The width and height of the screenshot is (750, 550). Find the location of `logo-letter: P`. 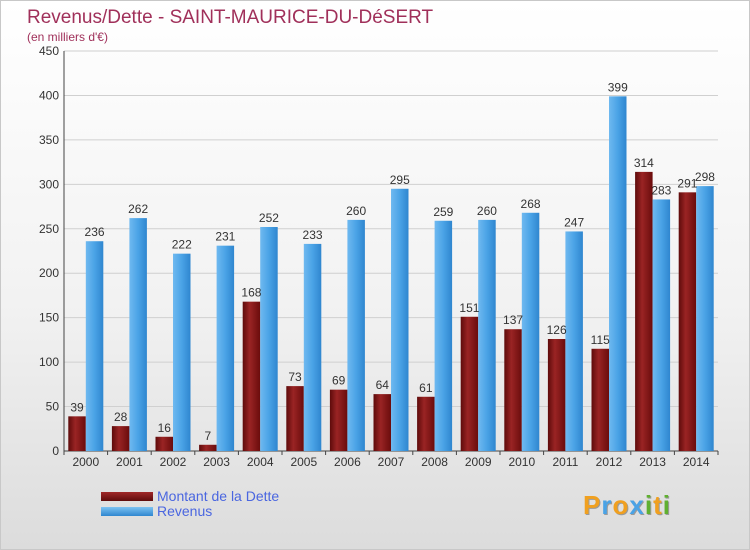

logo-letter: P is located at coordinates (592, 505).